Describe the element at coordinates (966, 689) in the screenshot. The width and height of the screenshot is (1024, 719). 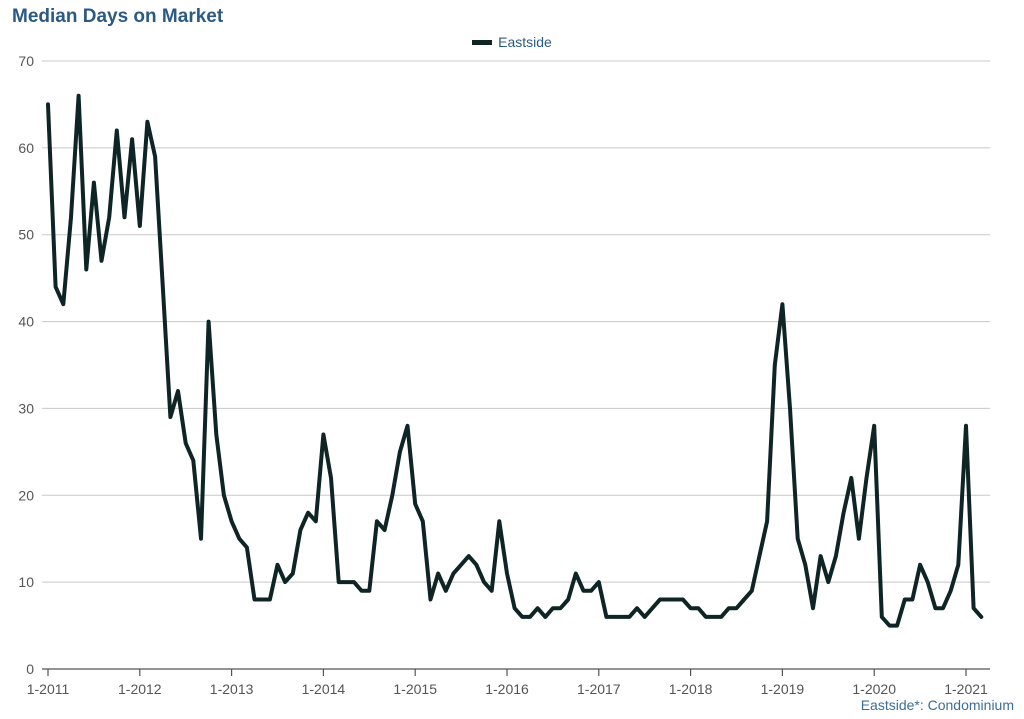
I see `x-tick-label-1-2021: 1-2021` at that location.